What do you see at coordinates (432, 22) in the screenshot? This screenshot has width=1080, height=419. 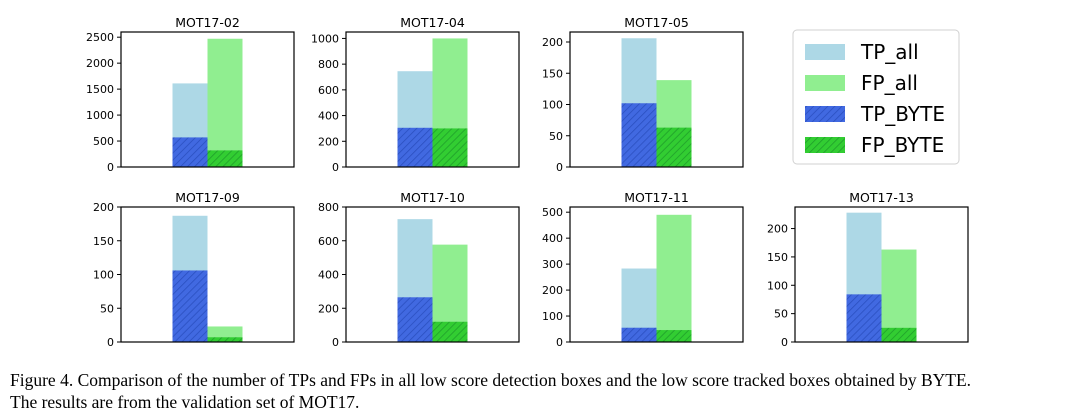 I see `chart-title: MOT17-04` at bounding box center [432, 22].